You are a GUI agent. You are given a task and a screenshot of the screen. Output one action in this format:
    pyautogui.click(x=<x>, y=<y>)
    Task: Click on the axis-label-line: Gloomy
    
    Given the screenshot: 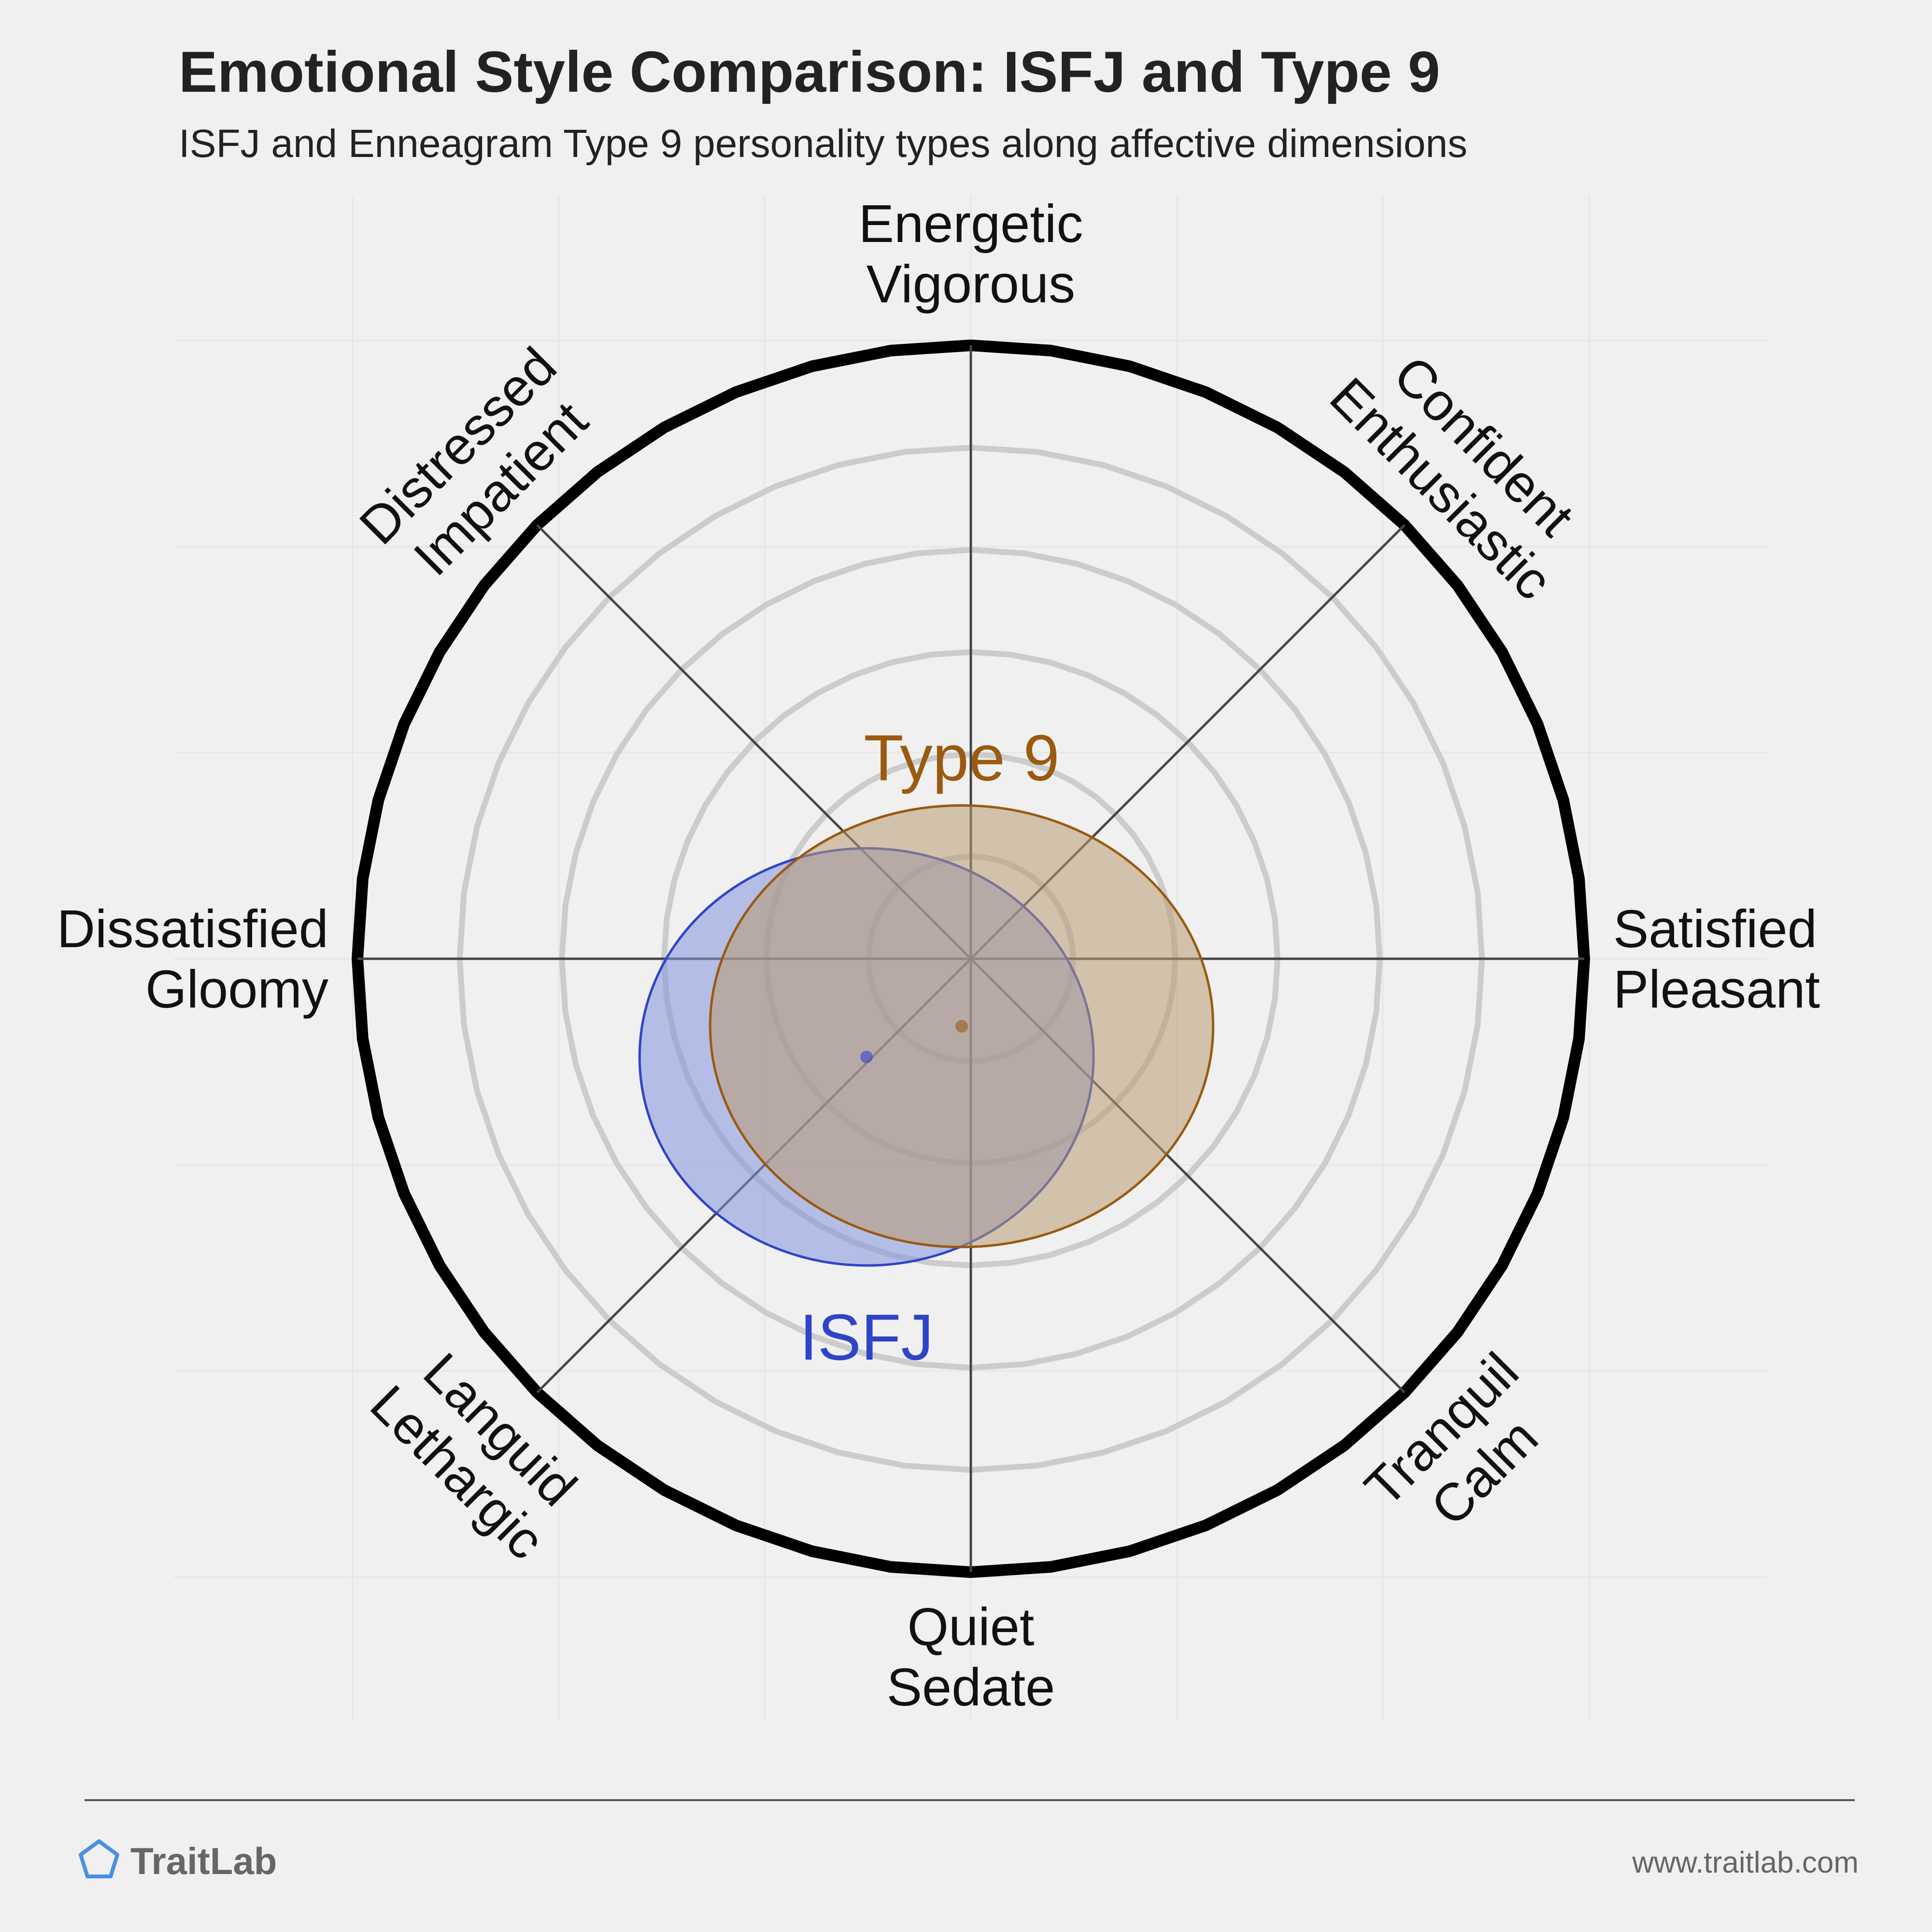 What is the action you would take?
    pyautogui.click(x=236, y=989)
    